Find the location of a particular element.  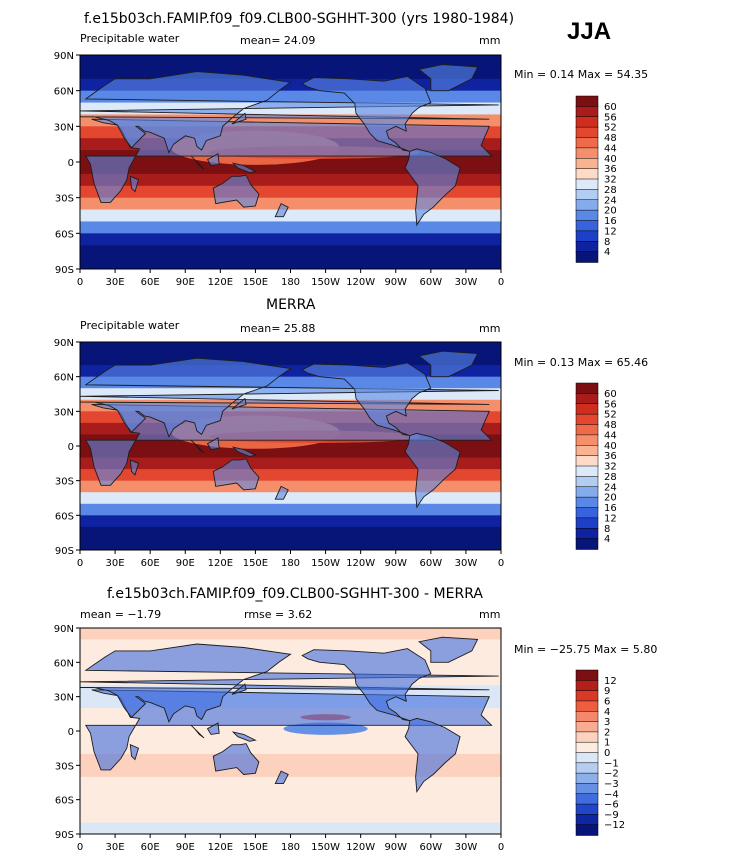

x-tick-label: 30E is located at coordinates (115, 563).